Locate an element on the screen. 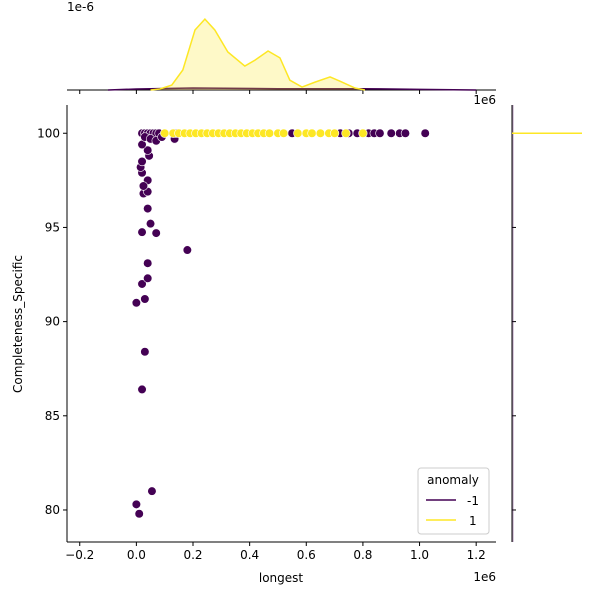  x-tick-label: 1.2 is located at coordinates (476, 555).